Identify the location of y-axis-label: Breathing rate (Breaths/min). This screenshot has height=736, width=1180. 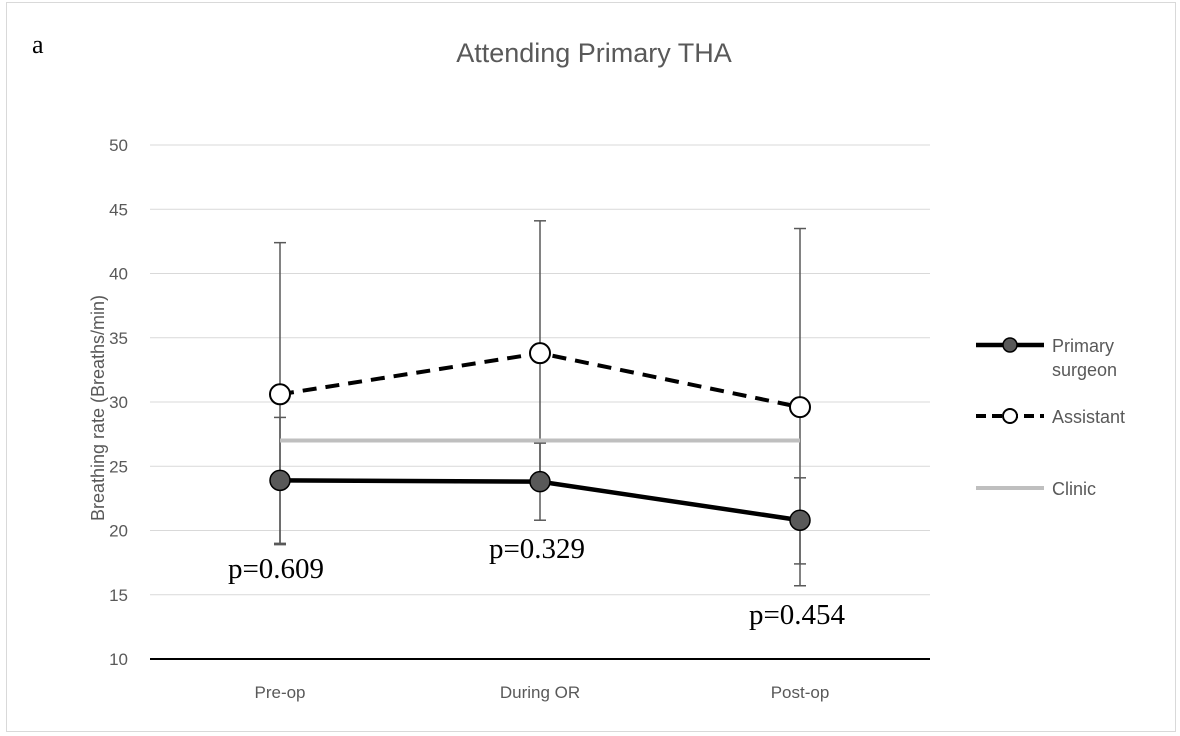
(98, 408).